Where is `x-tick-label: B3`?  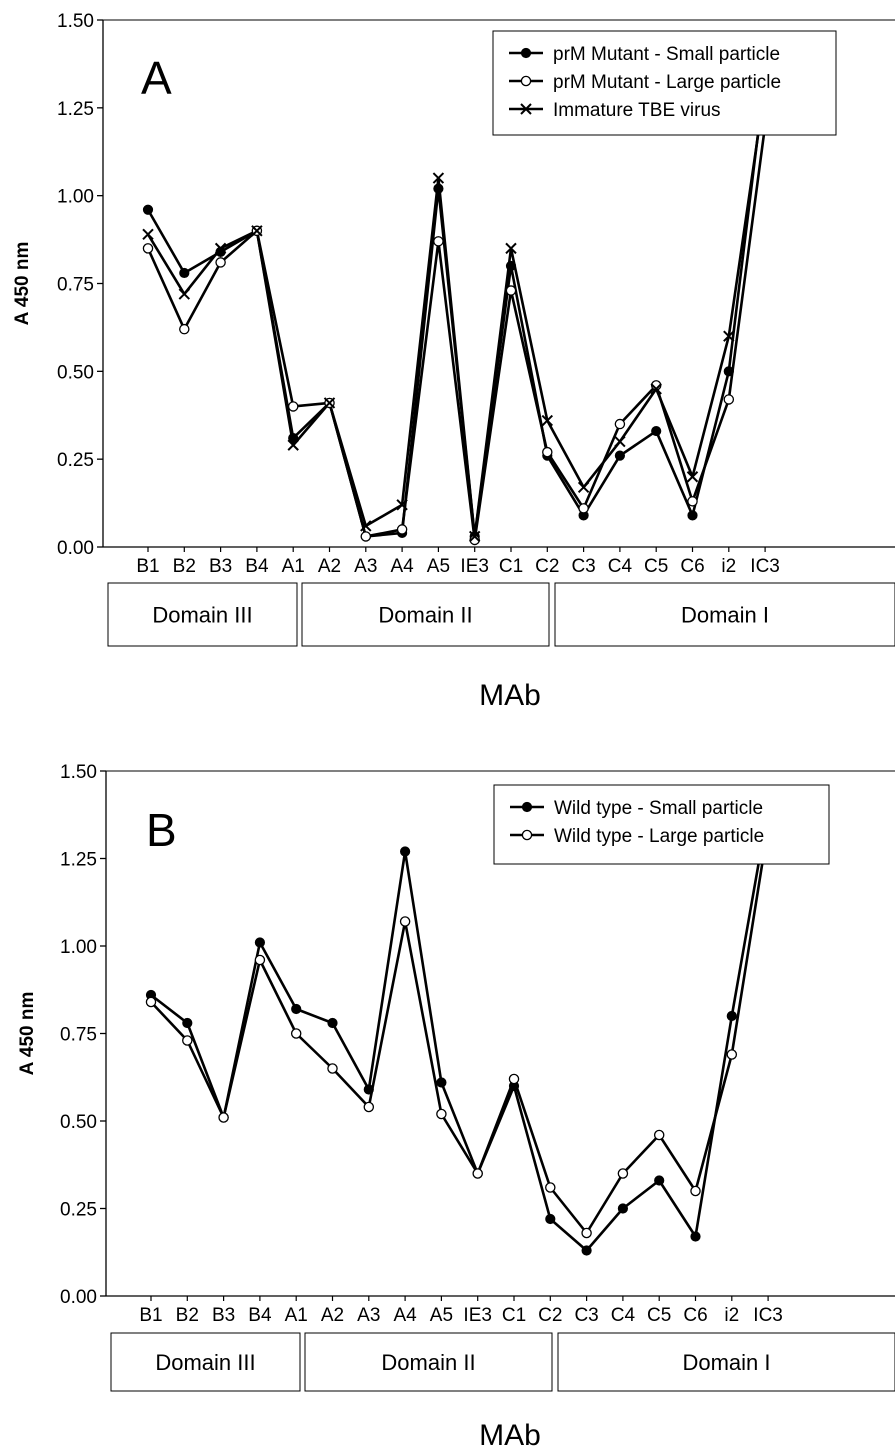
x-tick-label: B3 is located at coordinates (223, 1315).